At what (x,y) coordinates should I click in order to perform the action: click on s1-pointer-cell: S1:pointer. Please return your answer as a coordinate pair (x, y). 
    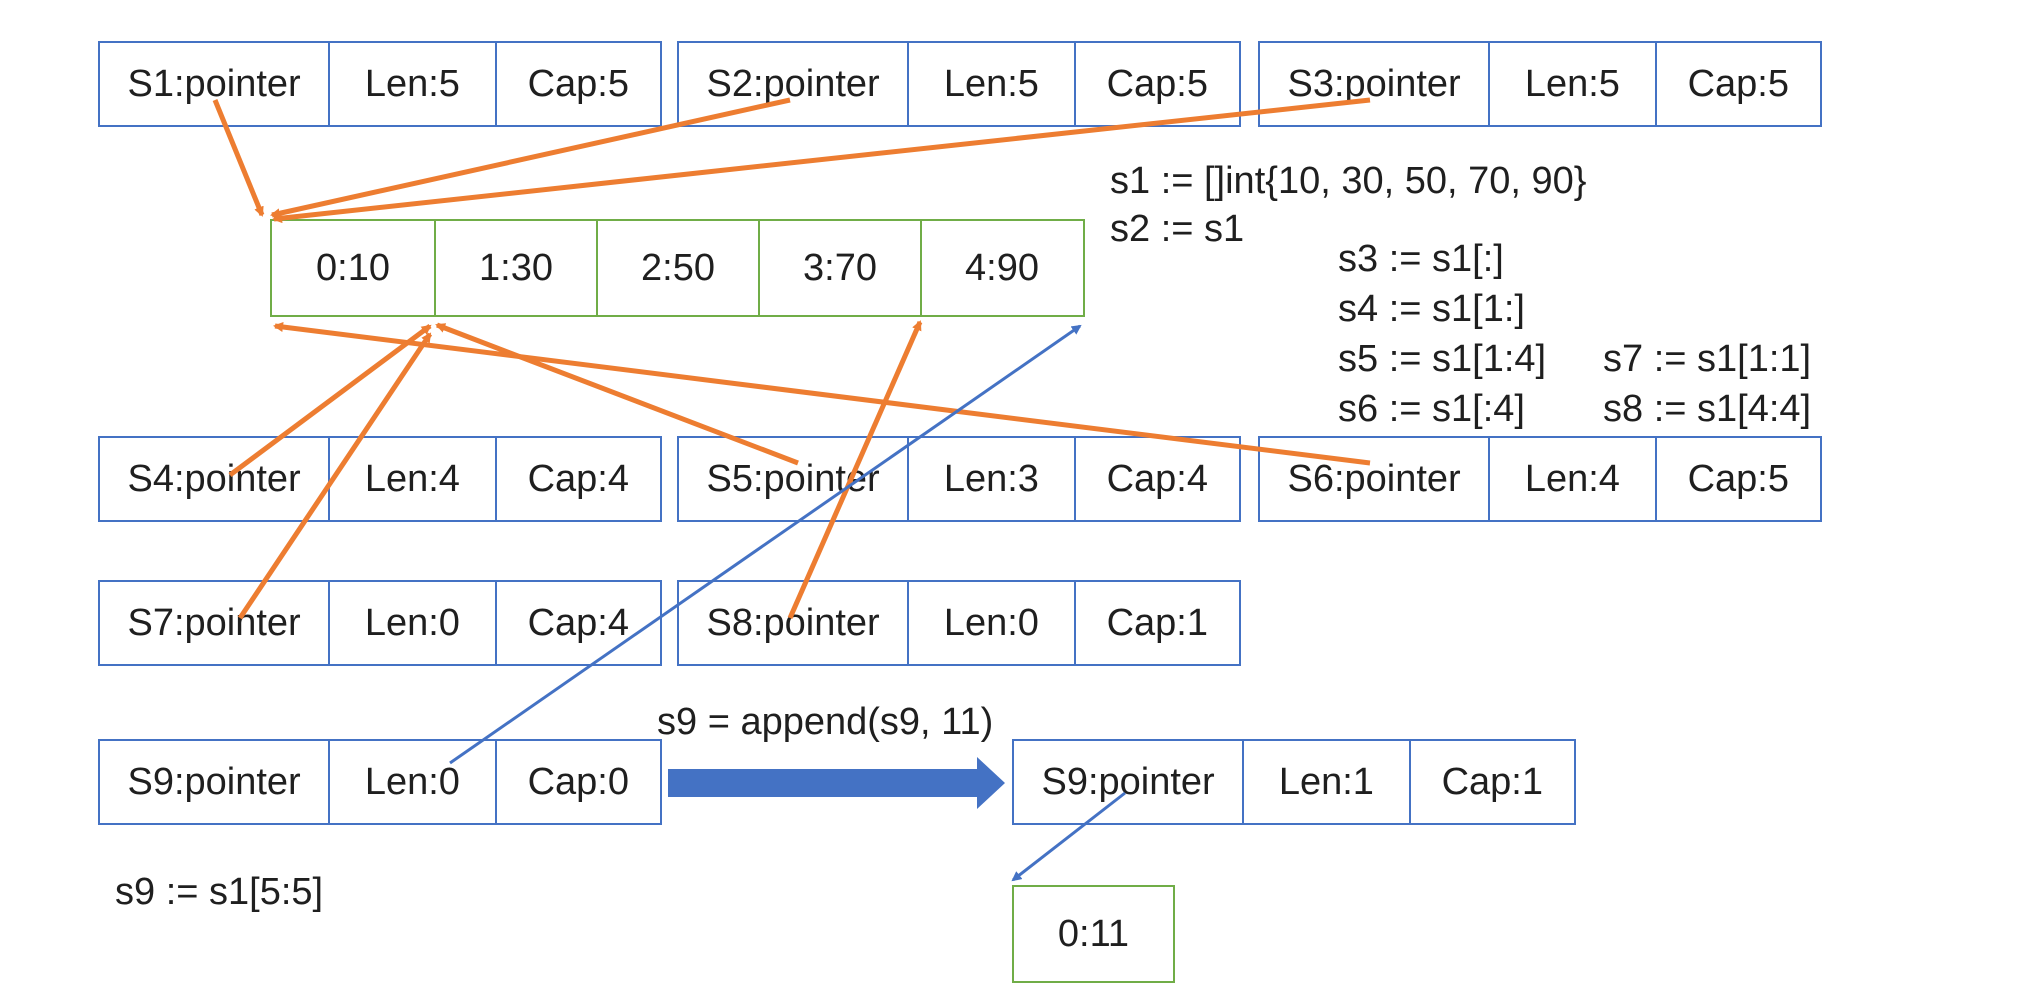
    Looking at the image, I should click on (214, 83).